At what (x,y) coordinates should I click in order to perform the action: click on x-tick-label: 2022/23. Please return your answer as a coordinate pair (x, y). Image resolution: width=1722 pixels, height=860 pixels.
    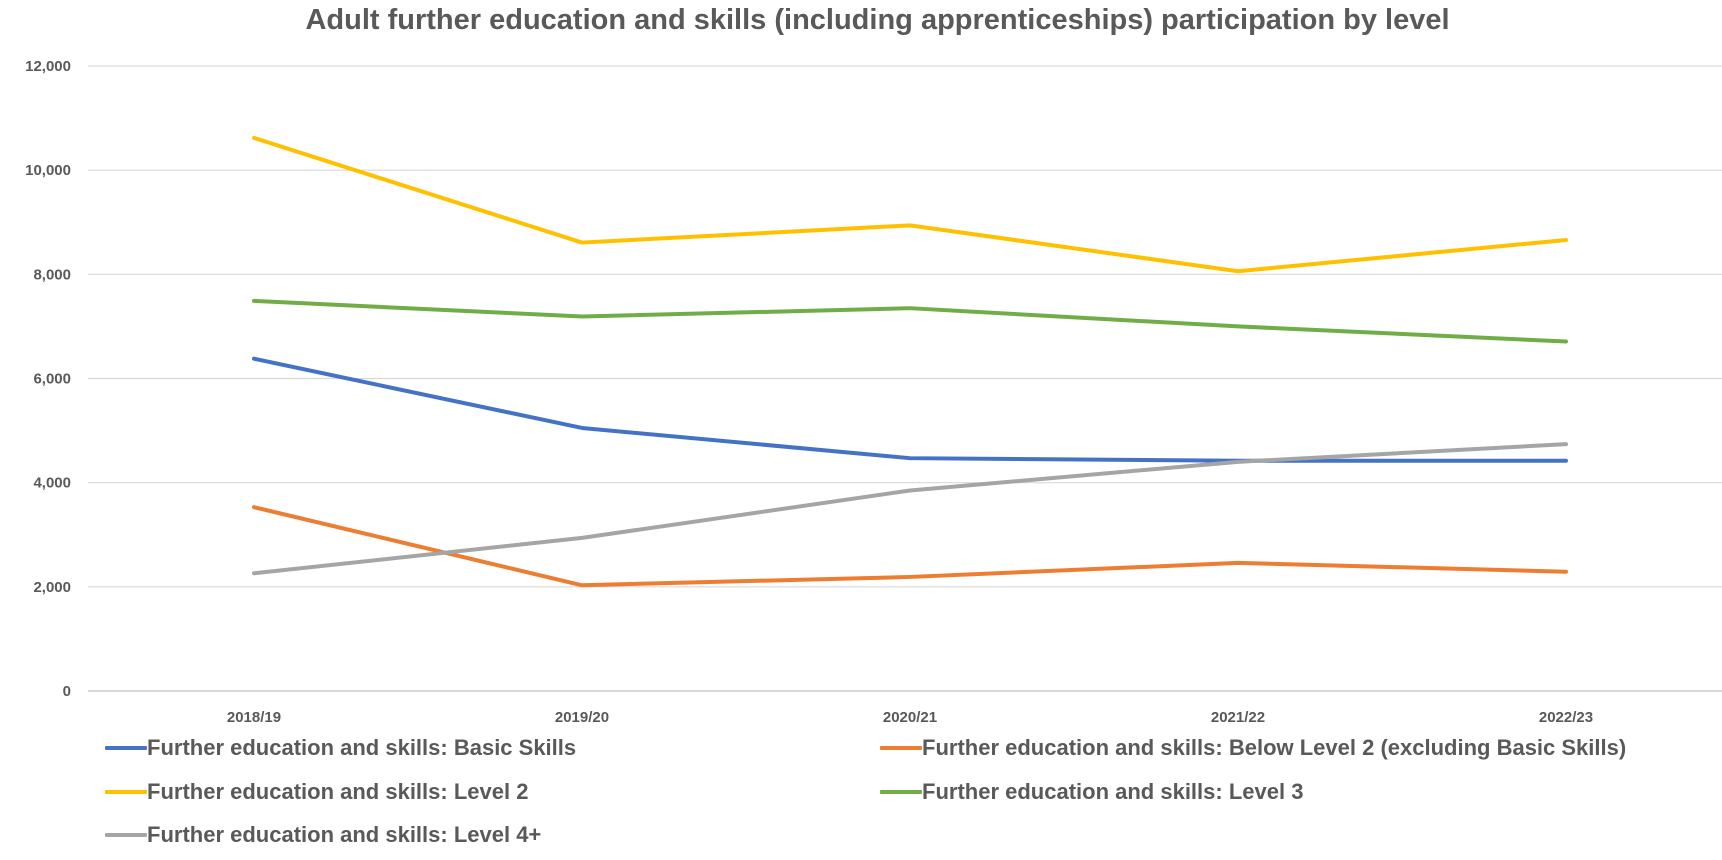
    Looking at the image, I should click on (1566, 717).